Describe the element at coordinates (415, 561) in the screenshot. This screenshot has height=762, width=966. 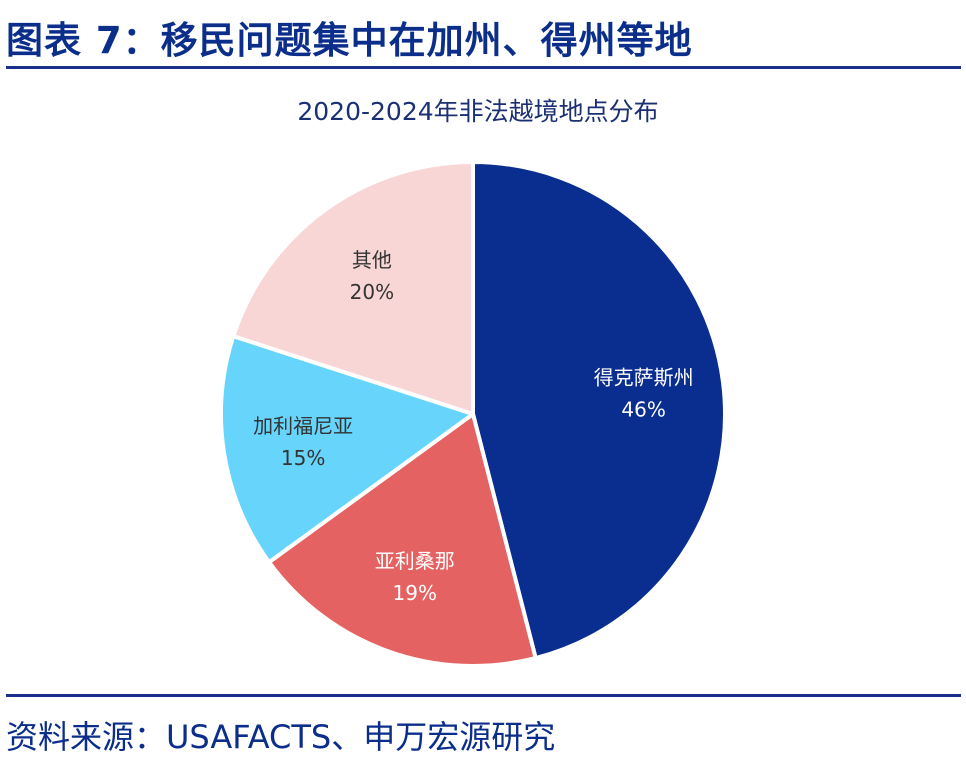
I see `slice-label-1: 亚利桑那` at that location.